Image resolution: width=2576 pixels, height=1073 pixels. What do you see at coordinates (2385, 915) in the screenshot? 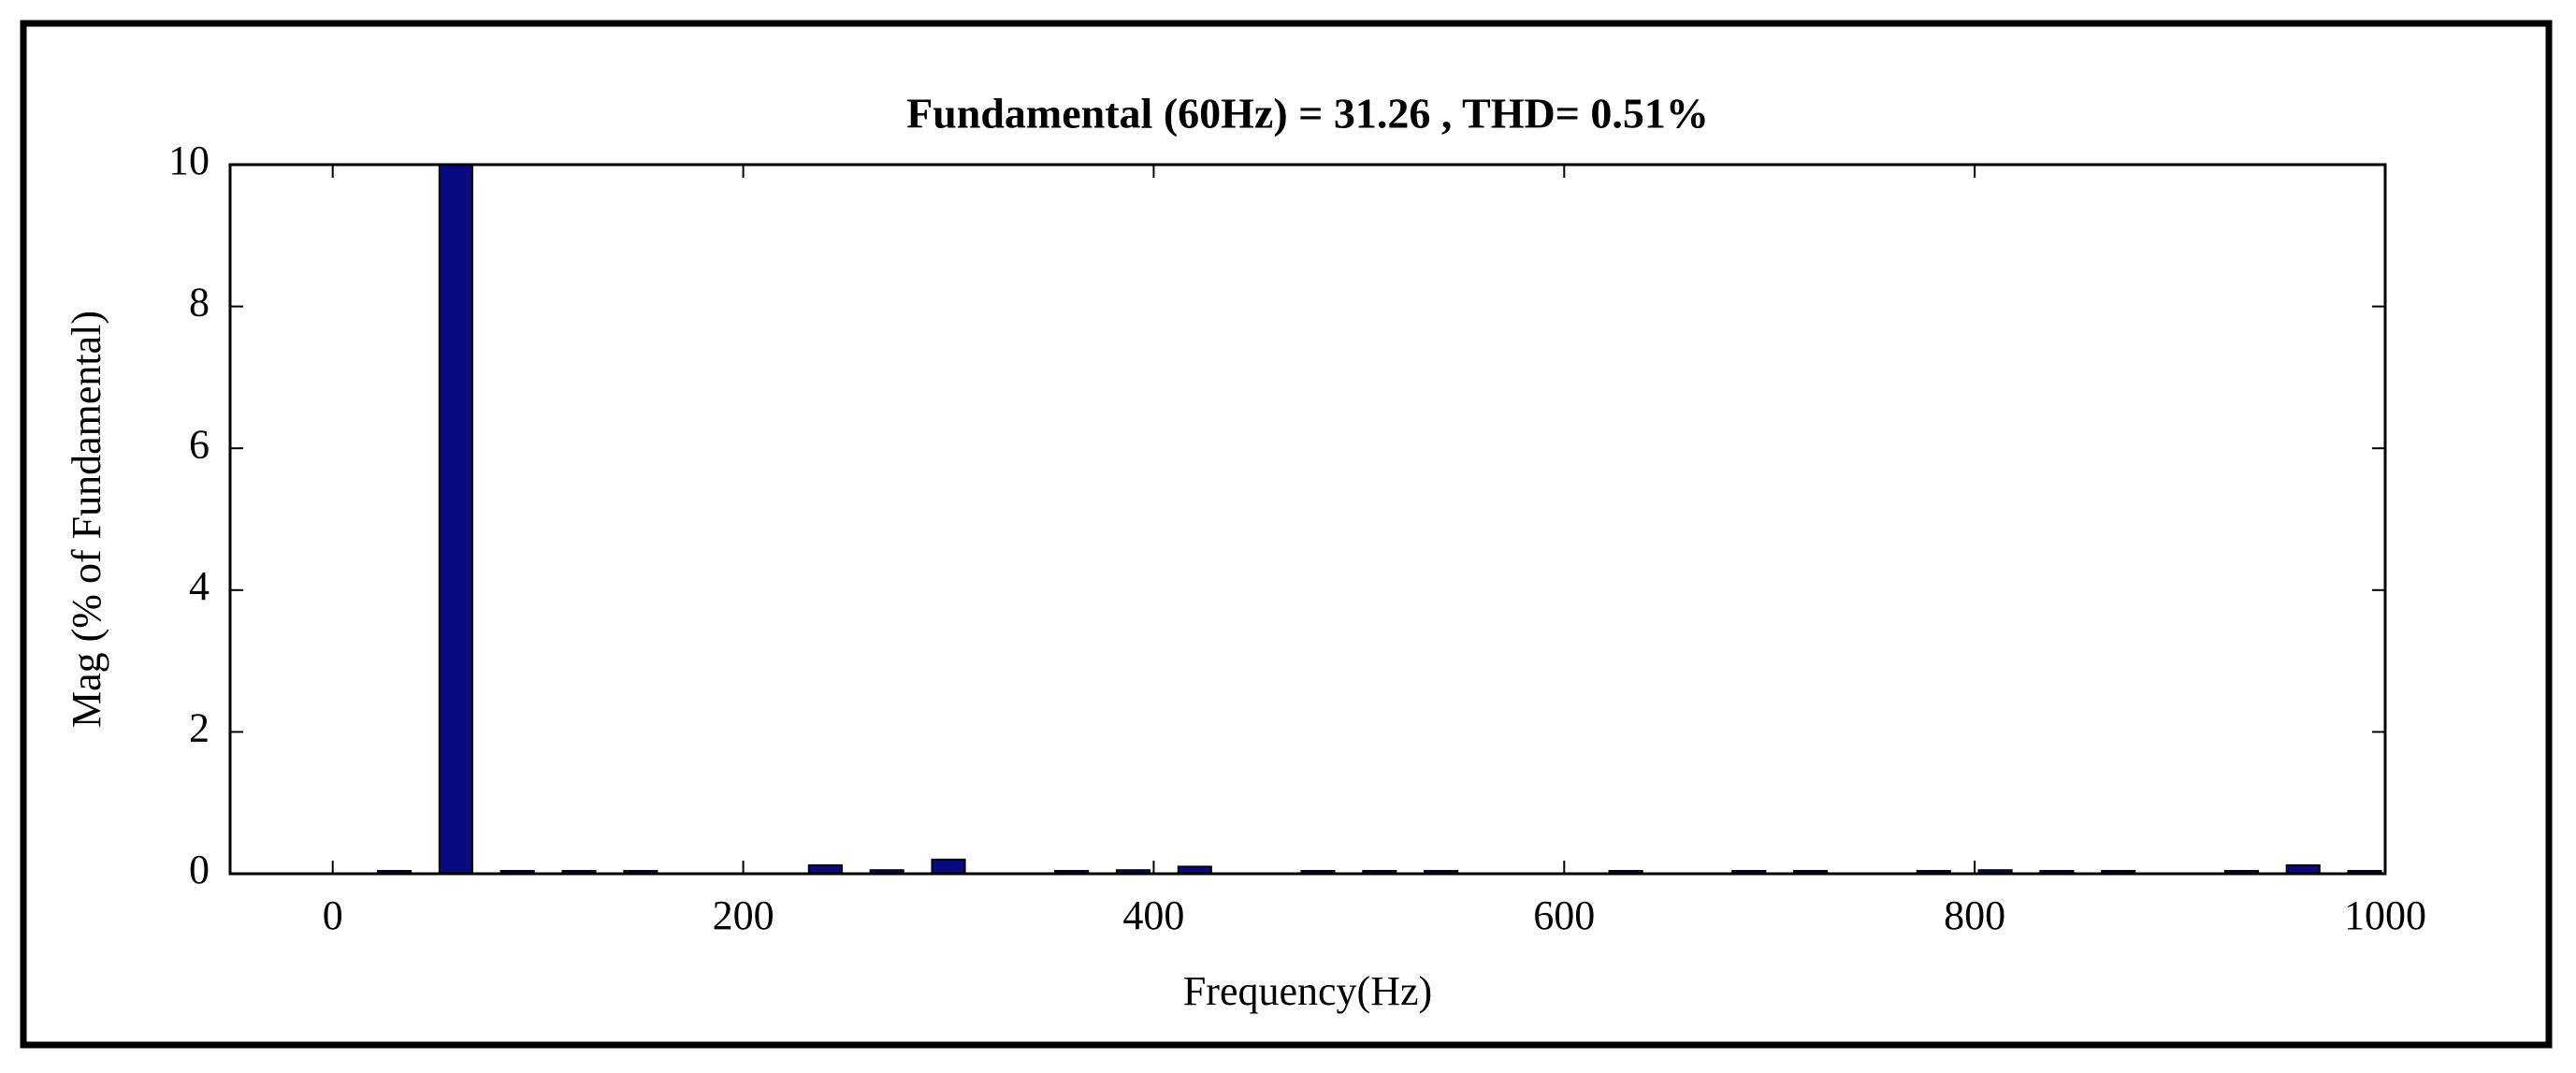
I see `x-tick-label: 1000` at bounding box center [2385, 915].